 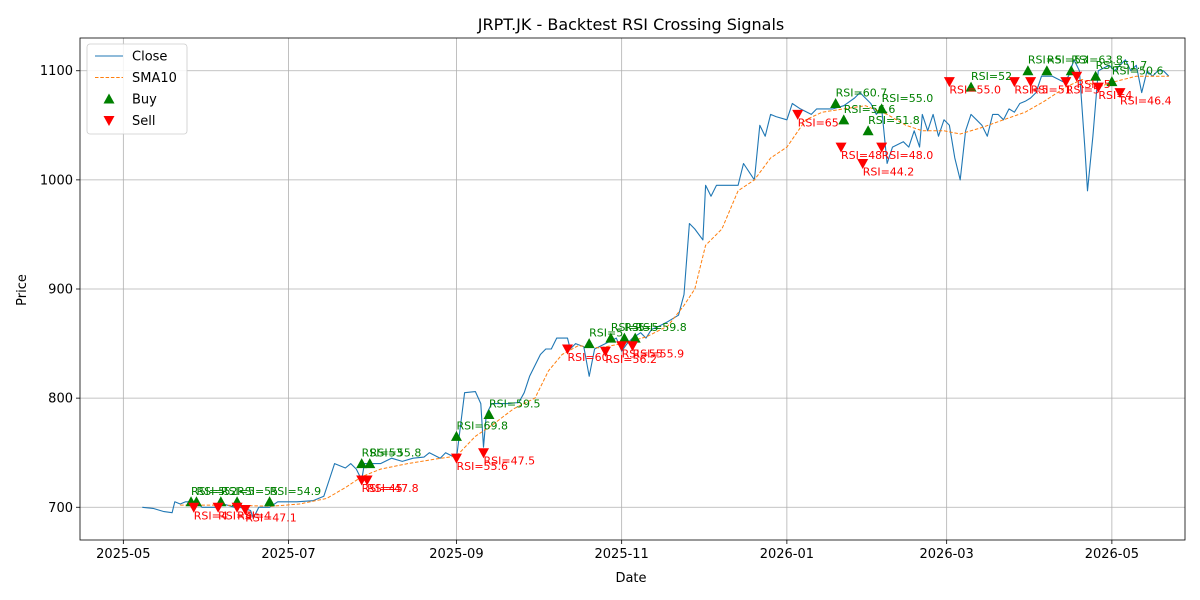 I want to click on sell-label: RSI=47.1, so click(x=271, y=517).